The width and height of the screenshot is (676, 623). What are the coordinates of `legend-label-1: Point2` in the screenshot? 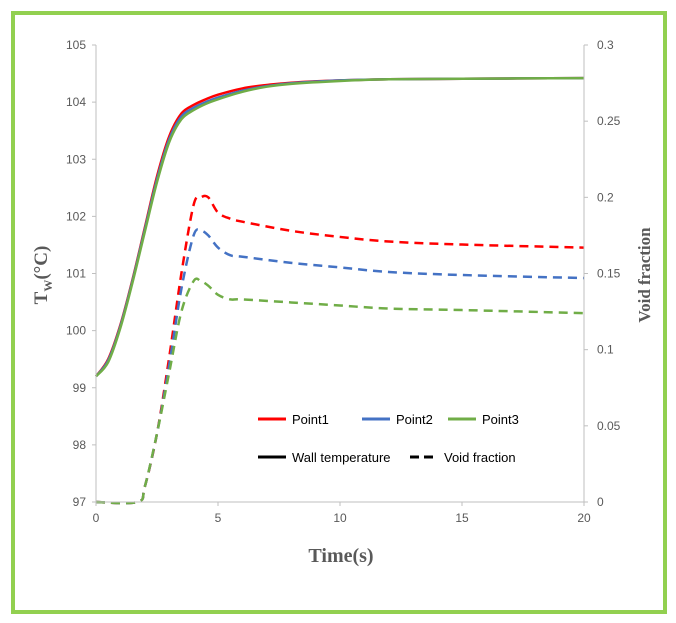 It's located at (414, 419).